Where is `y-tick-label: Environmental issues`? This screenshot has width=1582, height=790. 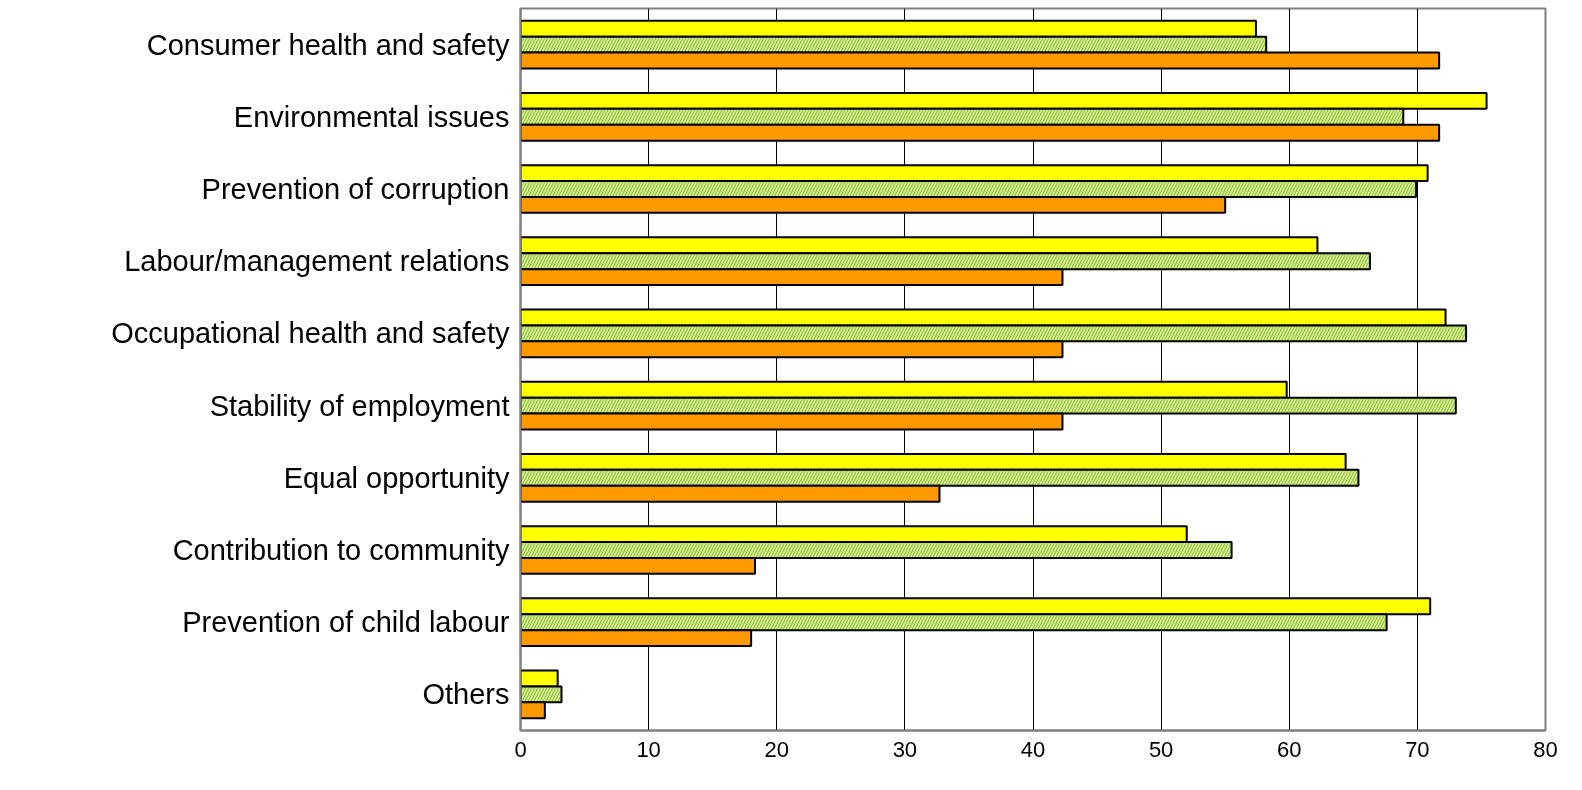 y-tick-label: Environmental issues is located at coordinates (371, 116).